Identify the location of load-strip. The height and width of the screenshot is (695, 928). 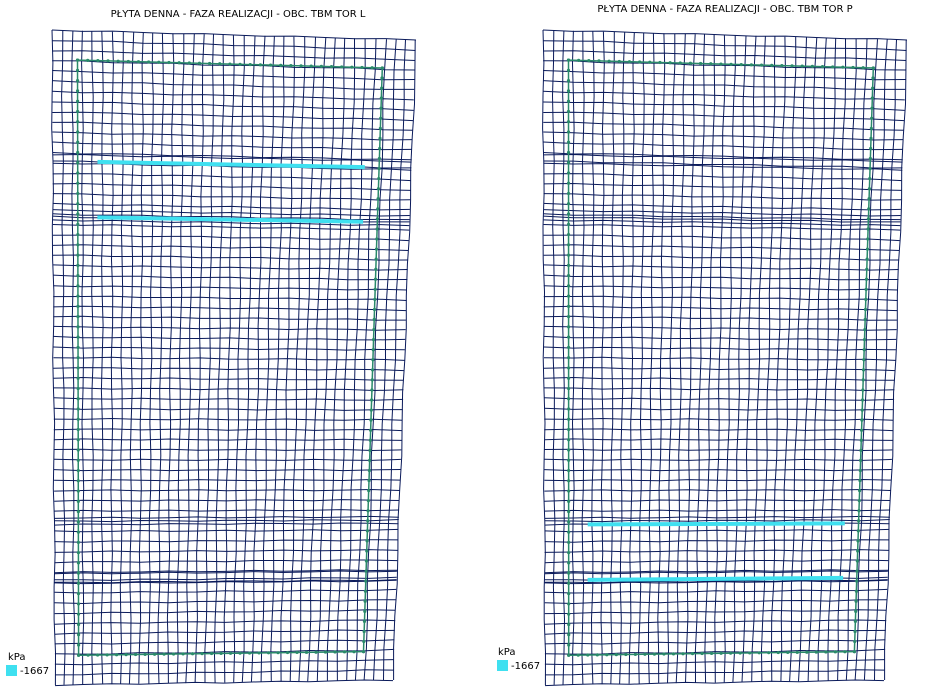
(715, 578).